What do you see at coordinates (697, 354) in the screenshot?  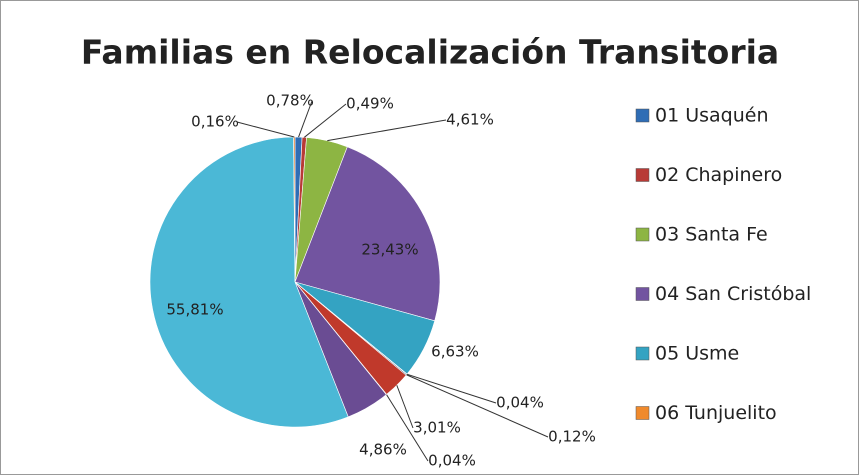 I see `legend-label: 05 Usme` at bounding box center [697, 354].